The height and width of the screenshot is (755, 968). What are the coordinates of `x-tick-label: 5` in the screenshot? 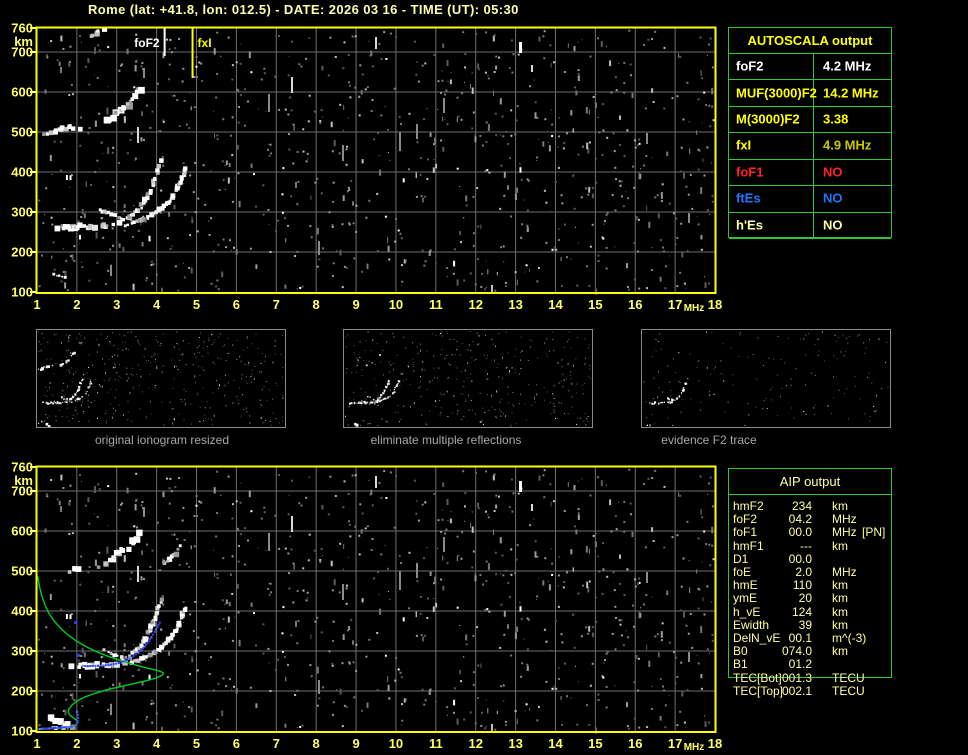 It's located at (196, 743).